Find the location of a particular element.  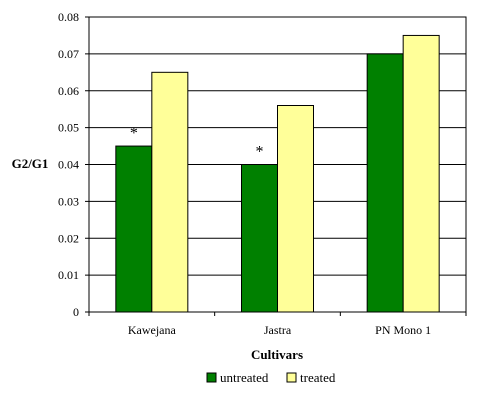

x-tick-label: Jastra is located at coordinates (278, 330).